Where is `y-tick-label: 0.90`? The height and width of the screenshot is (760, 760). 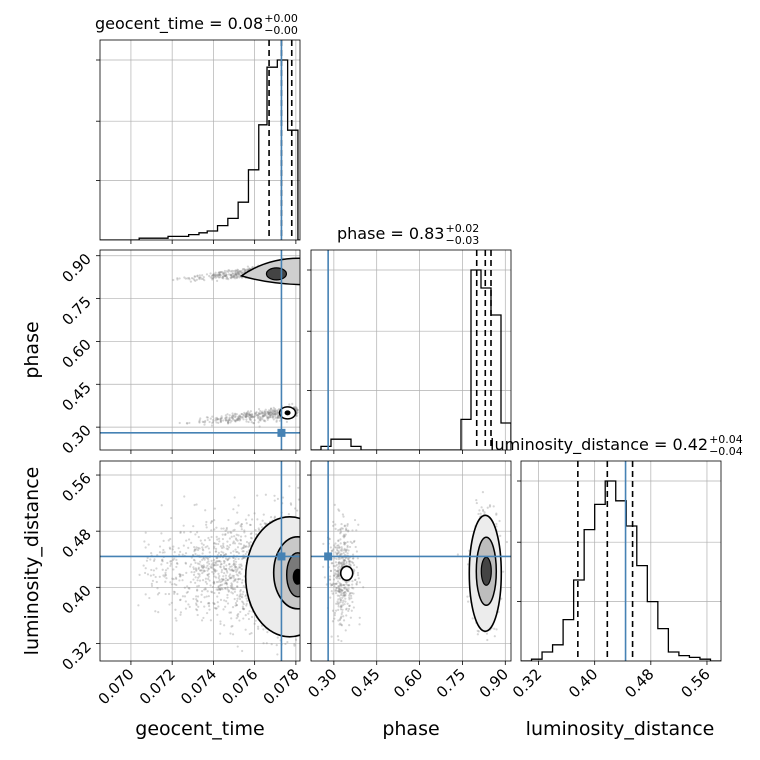 y-tick-label: 0.90 is located at coordinates (76, 268).